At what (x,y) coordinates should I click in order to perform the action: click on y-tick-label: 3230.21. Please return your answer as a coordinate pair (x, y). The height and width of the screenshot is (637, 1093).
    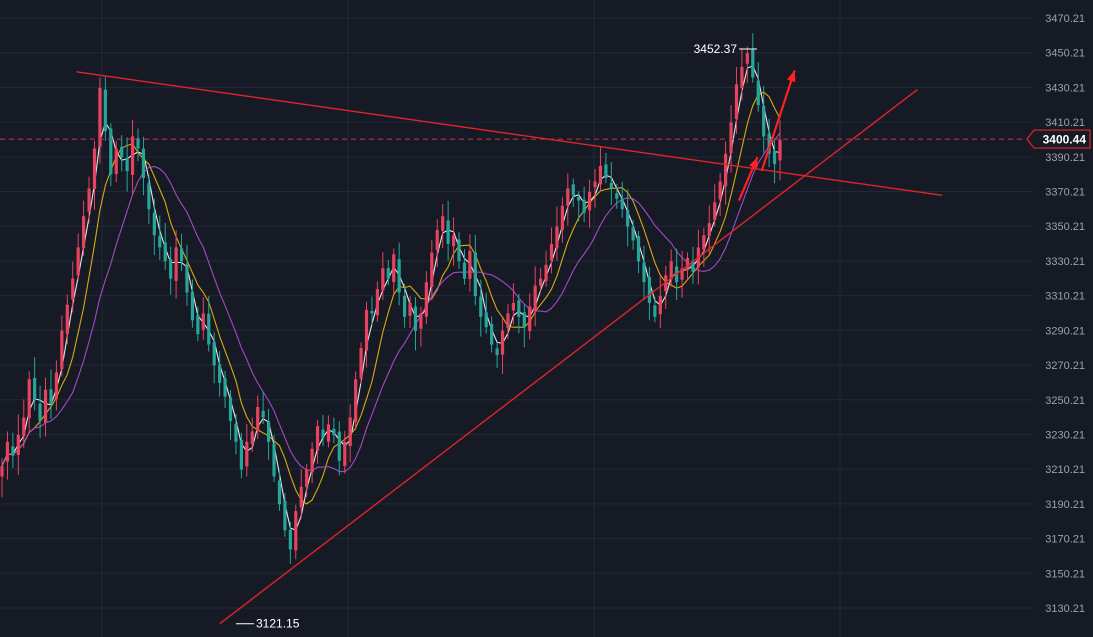
    Looking at the image, I should click on (1065, 435).